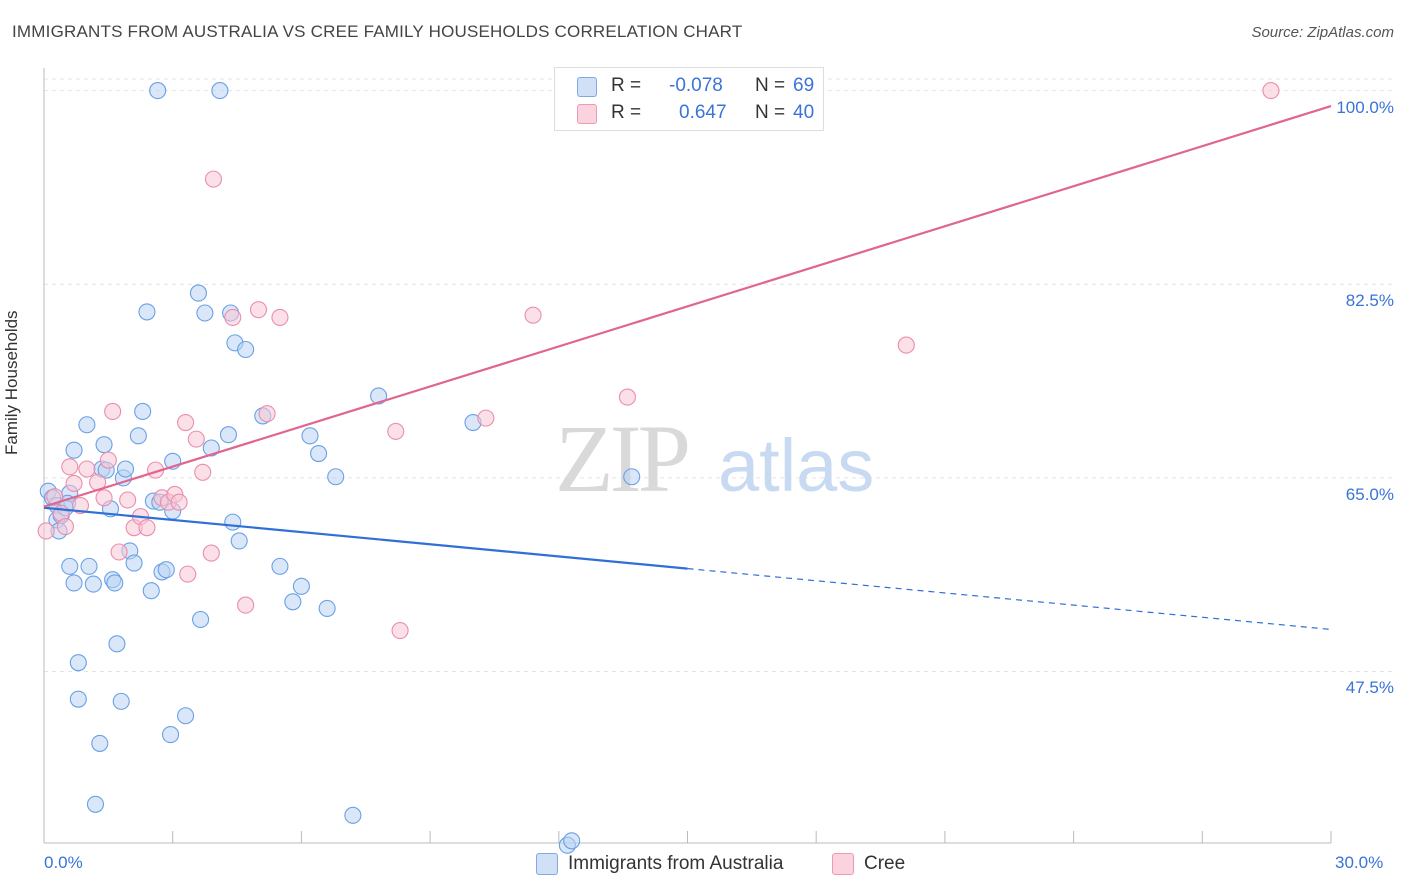  I want to click on watermark: ZIP atlas, so click(714, 458).